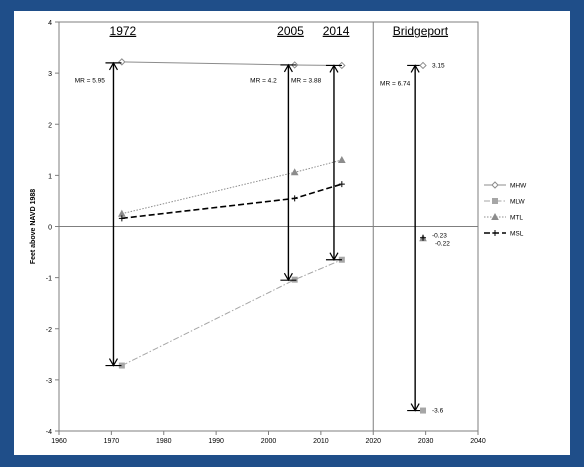 Image resolution: width=584 pixels, height=467 pixels. Describe the element at coordinates (426, 441) in the screenshot. I see `x-tick-label: 2030` at that location.